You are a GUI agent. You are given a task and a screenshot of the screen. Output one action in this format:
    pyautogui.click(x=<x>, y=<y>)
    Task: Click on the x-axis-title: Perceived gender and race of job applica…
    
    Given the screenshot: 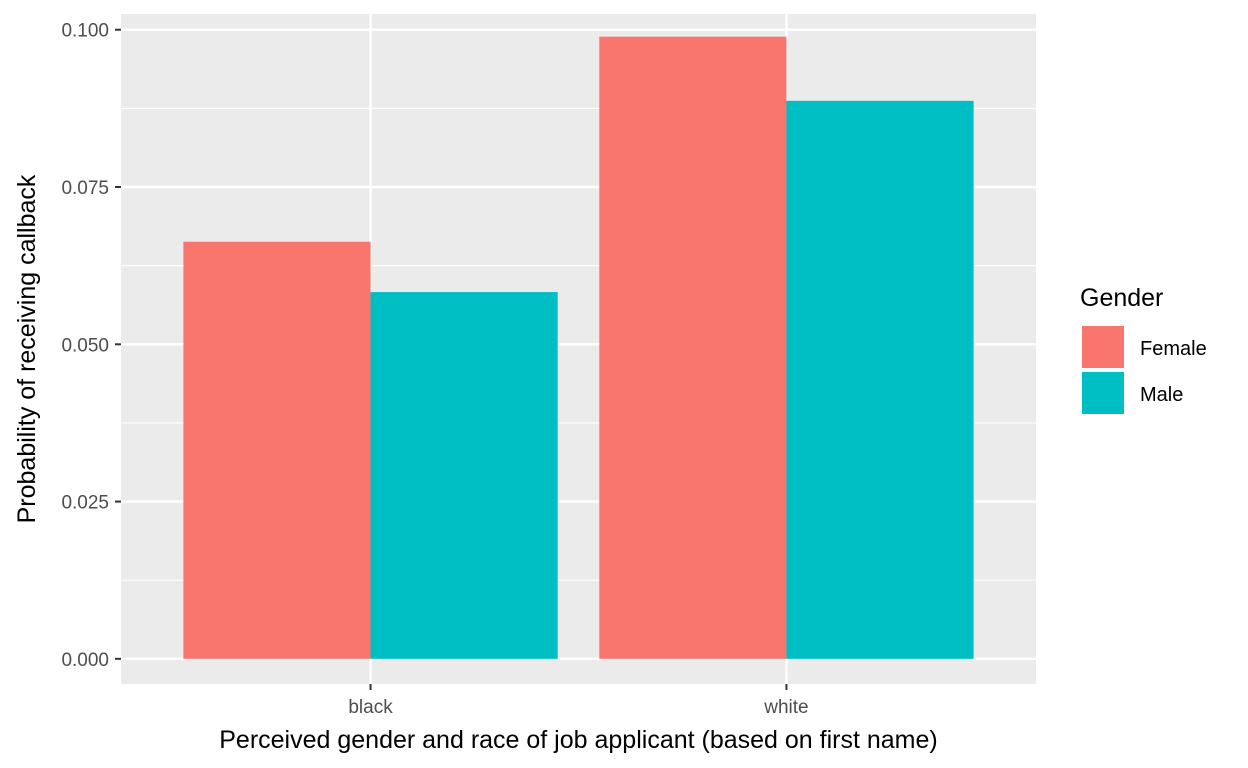 What is the action you would take?
    pyautogui.click(x=578, y=740)
    